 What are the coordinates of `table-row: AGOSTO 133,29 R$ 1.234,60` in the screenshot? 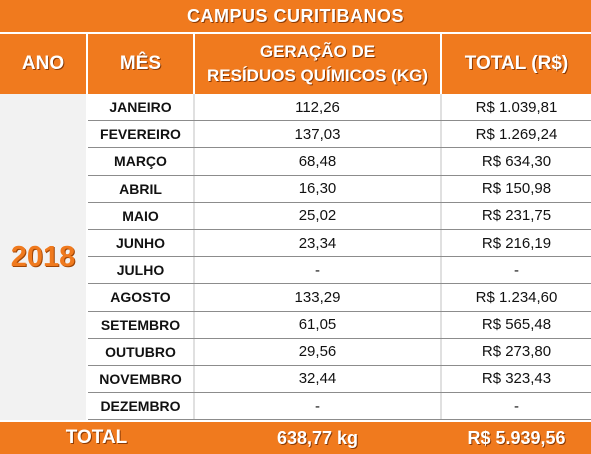 It's located at (339, 298).